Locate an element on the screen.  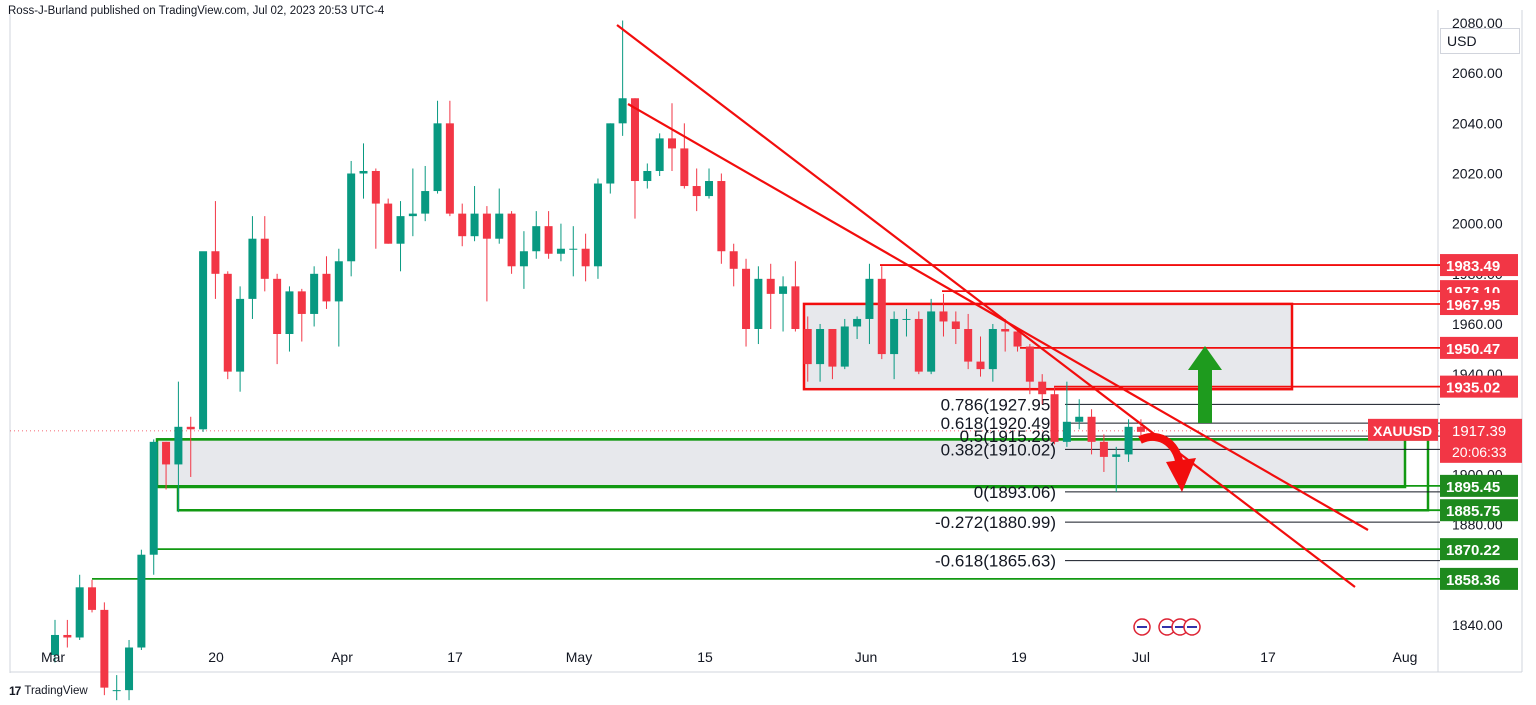
tradingview-logo: 17 TradingView is located at coordinates (48, 691).